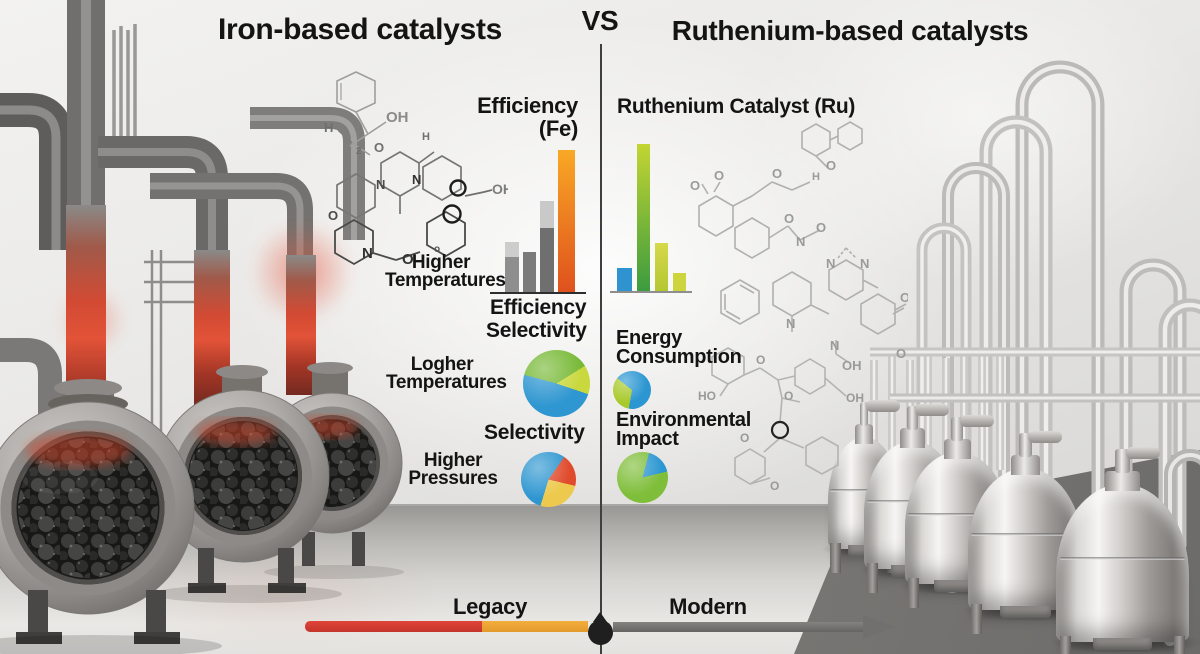 This screenshot has height=654, width=1200. Describe the element at coordinates (360, 29) in the screenshot. I see `left-panel-title: Iron-based catalysts` at that location.